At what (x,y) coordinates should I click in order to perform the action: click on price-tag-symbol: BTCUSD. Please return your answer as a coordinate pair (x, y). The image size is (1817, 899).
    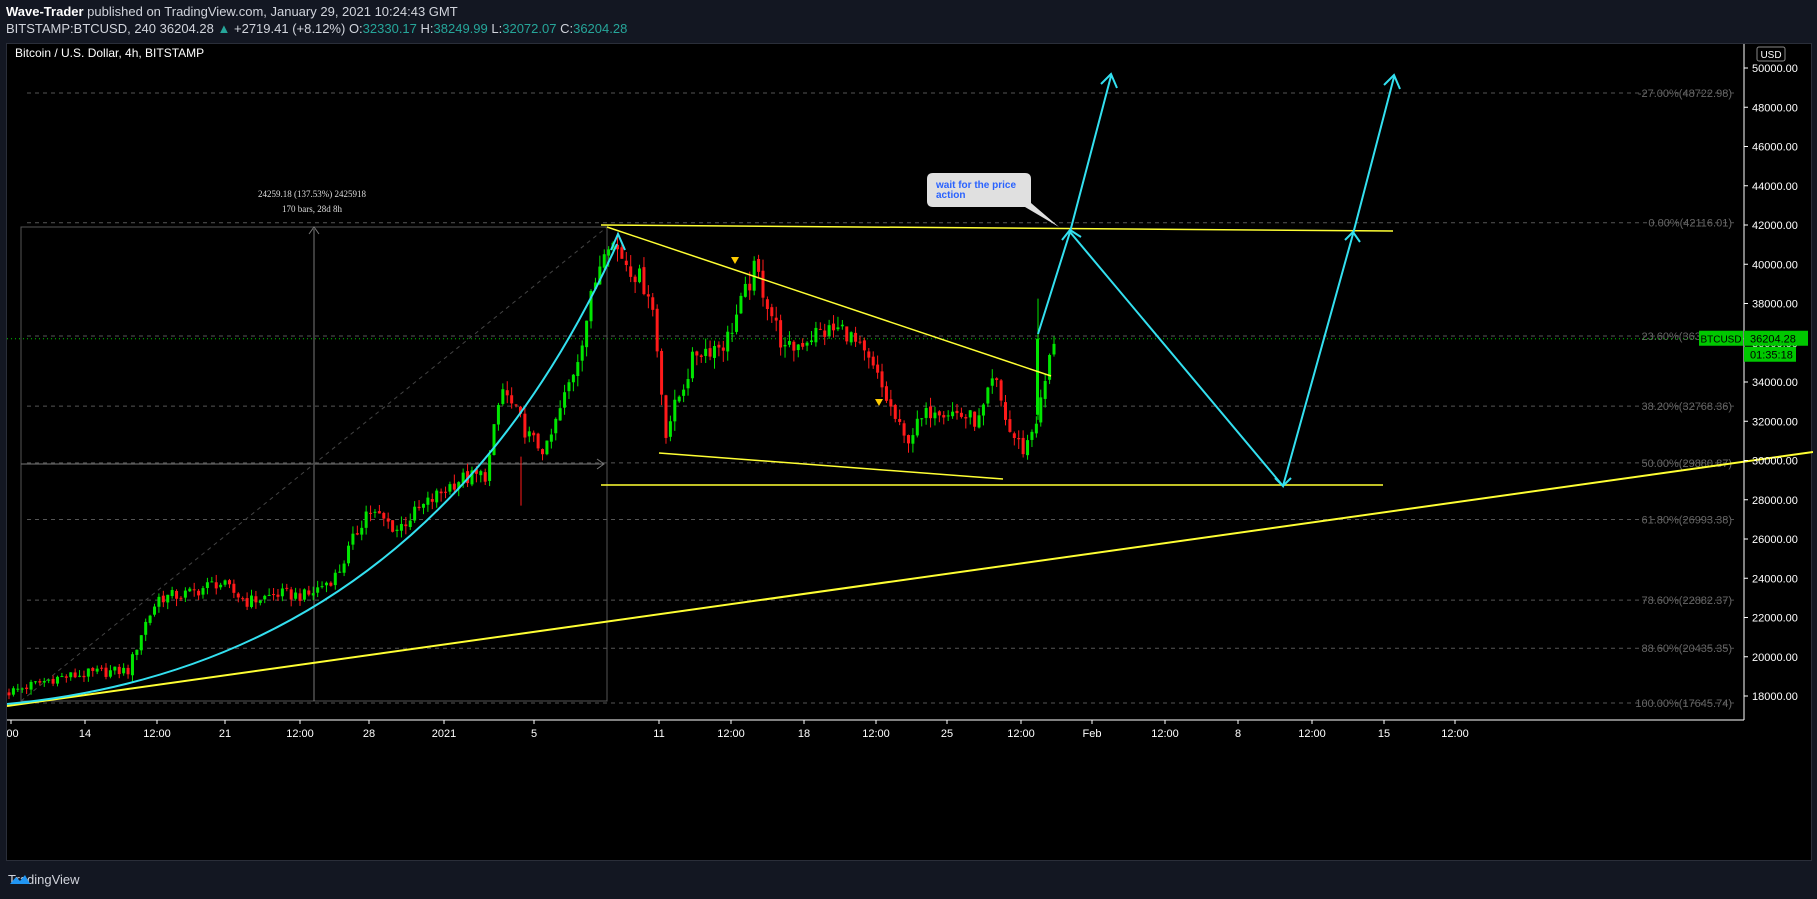
    Looking at the image, I should click on (1720, 340).